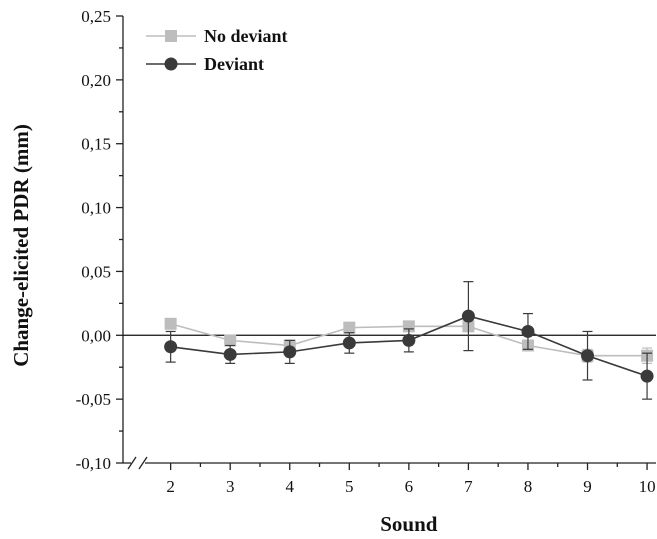 The width and height of the screenshot is (657, 539). Describe the element at coordinates (96, 80) in the screenshot. I see `y-tick-label: 0,20` at that location.